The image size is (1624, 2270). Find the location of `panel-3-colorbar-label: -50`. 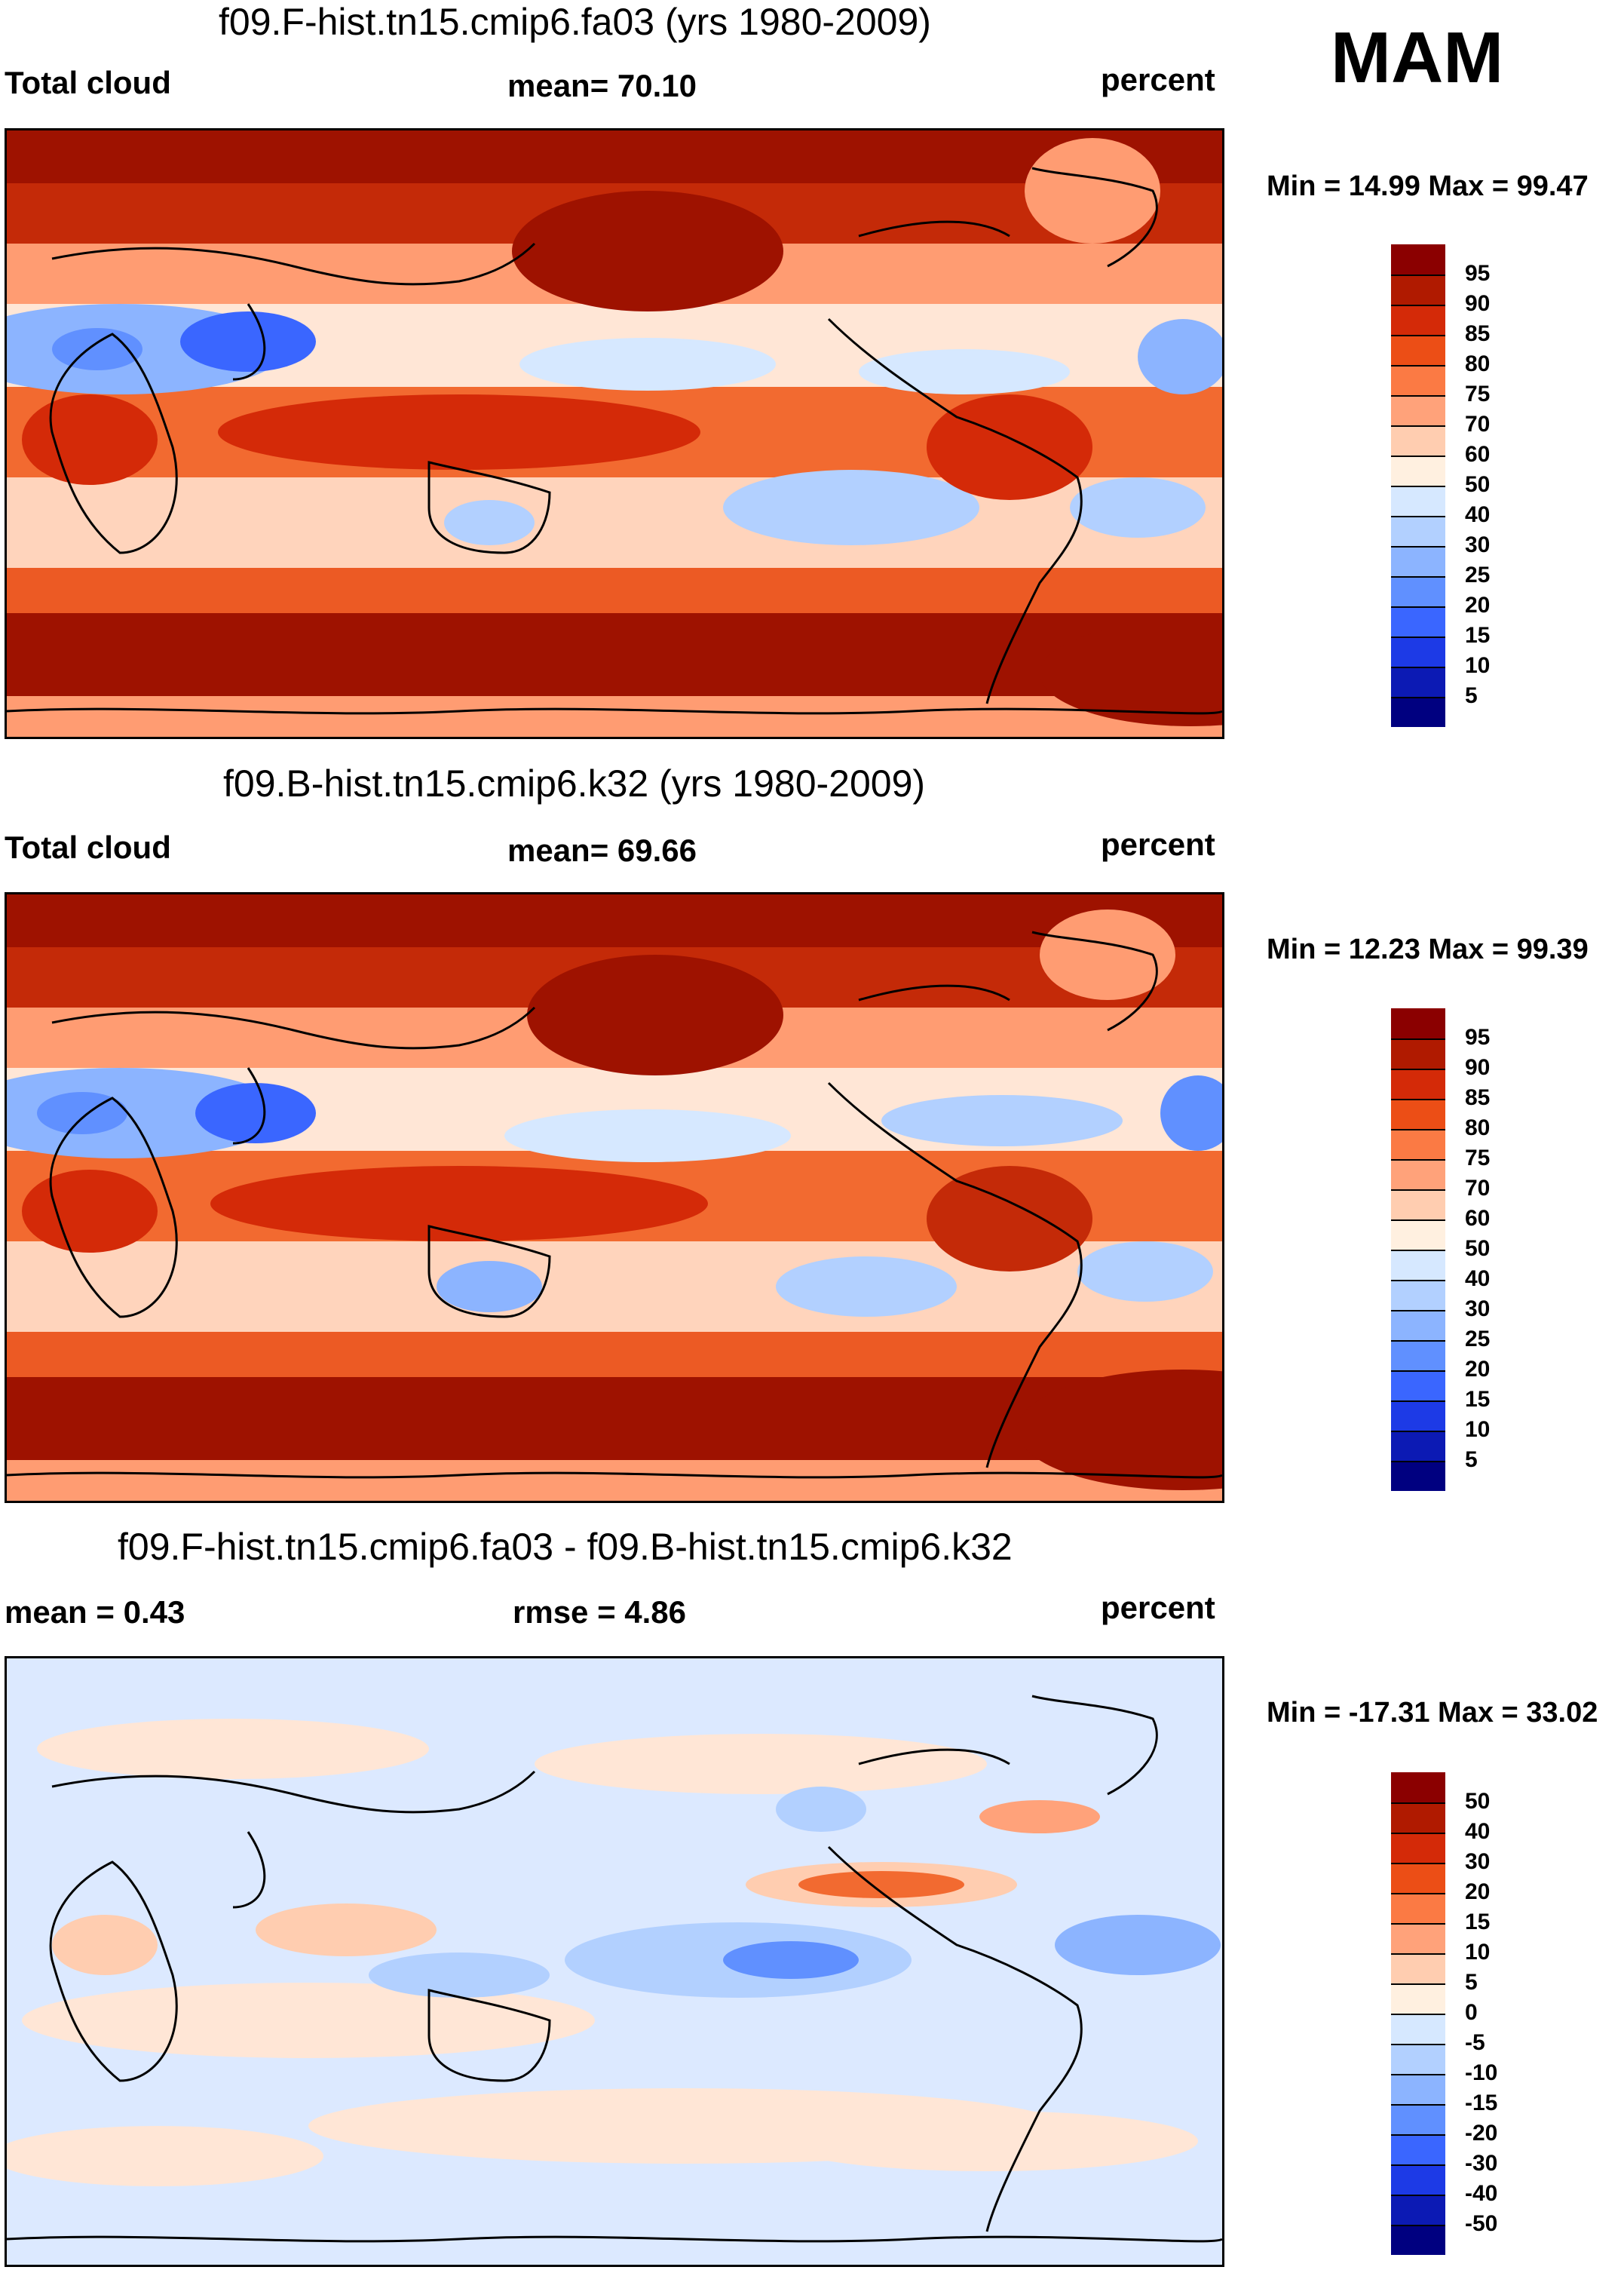

panel-3-colorbar-label: -50 is located at coordinates (1482, 2224).